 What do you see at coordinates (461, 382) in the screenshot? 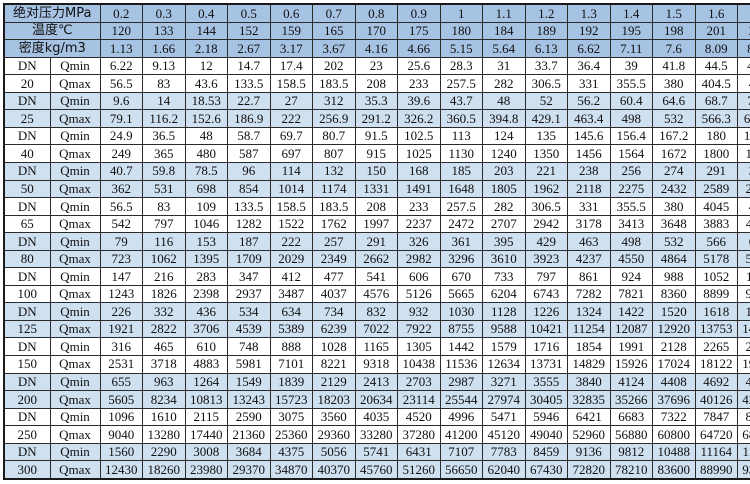
I see `qmin-value-cell: 2987` at bounding box center [461, 382].